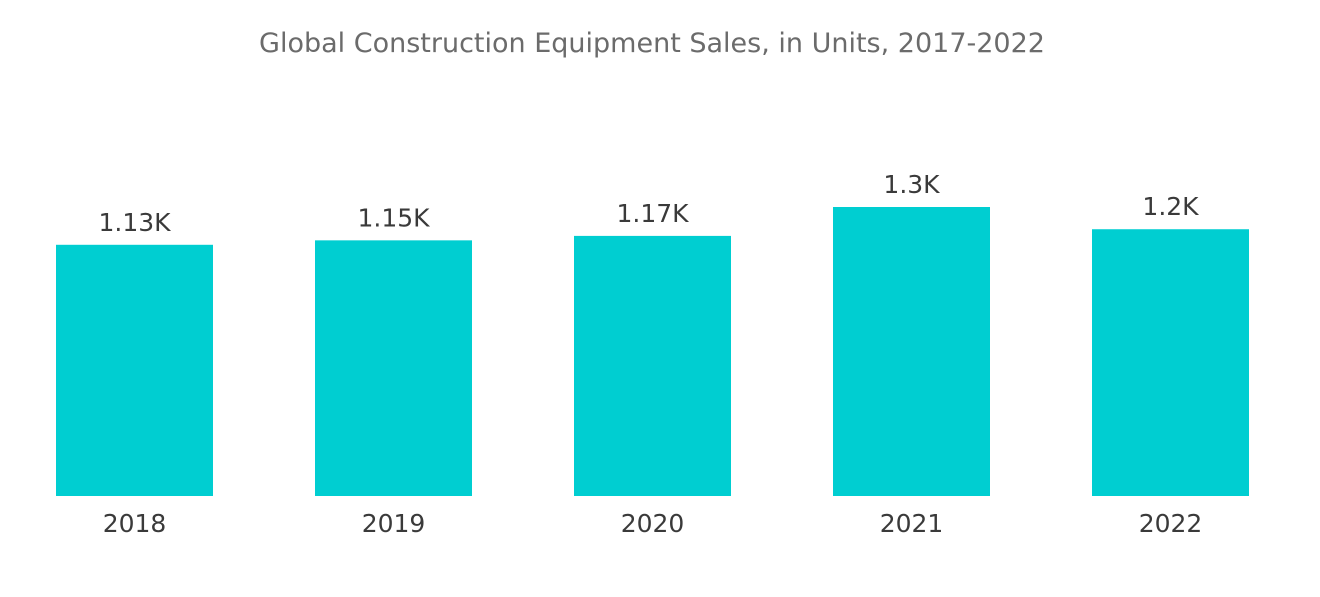  I want to click on x-tick-label-2022: 2022, so click(1171, 523).